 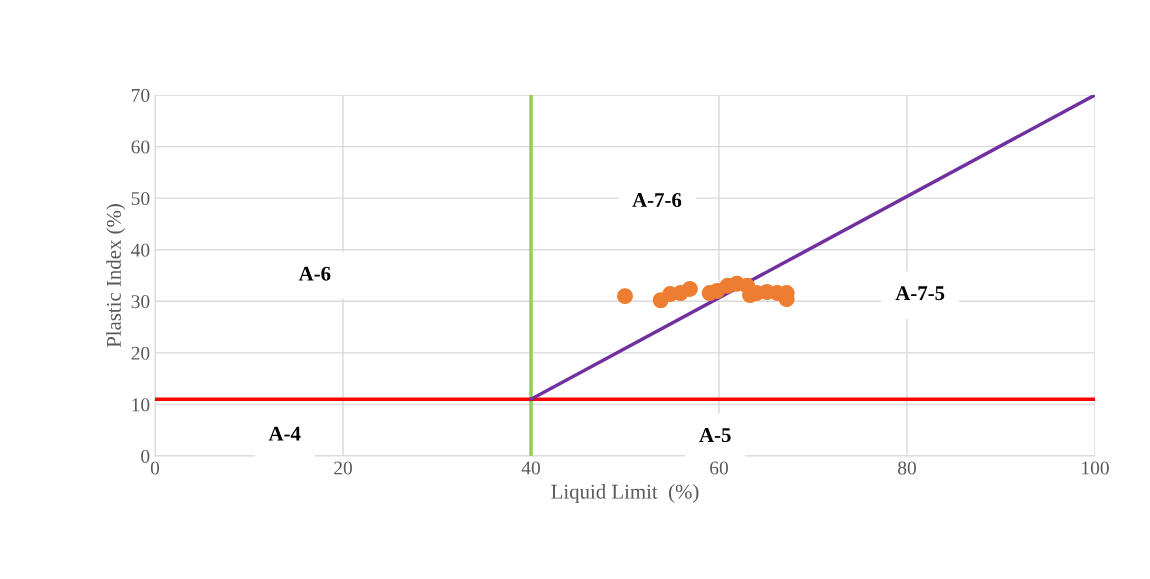 I want to click on y-tick-label: 50, so click(x=140, y=198).